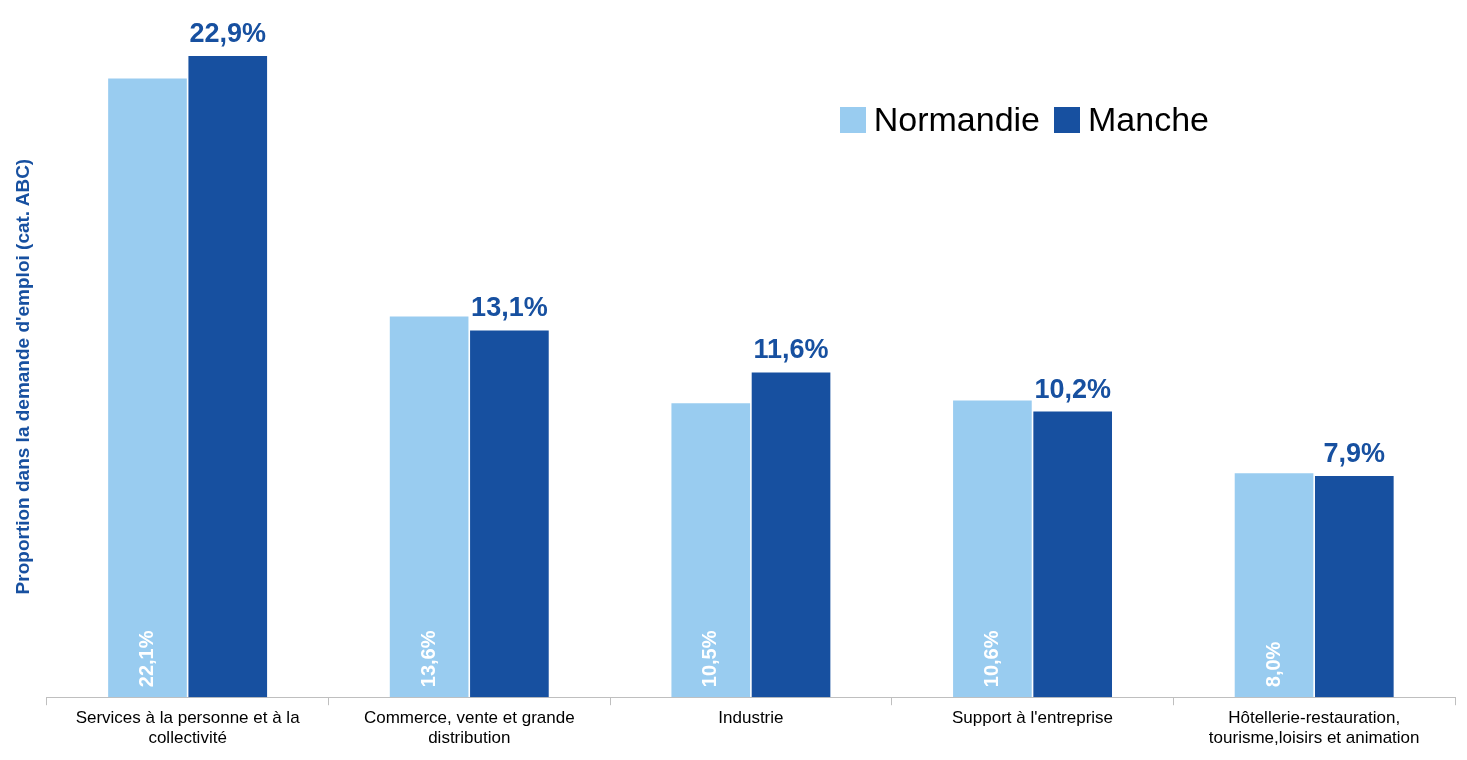  Describe the element at coordinates (22, 376) in the screenshot. I see `y-axis-title: Proportion dans la demande d'emploi (cat. ABC)` at that location.